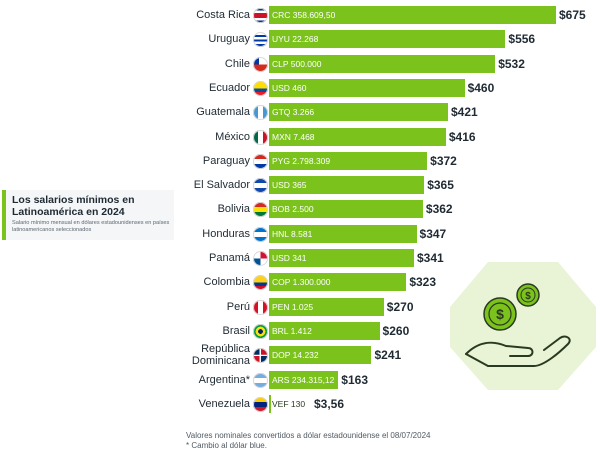 This screenshot has width=600, height=455. I want to click on uruguay-flag-icon, so click(260, 39).